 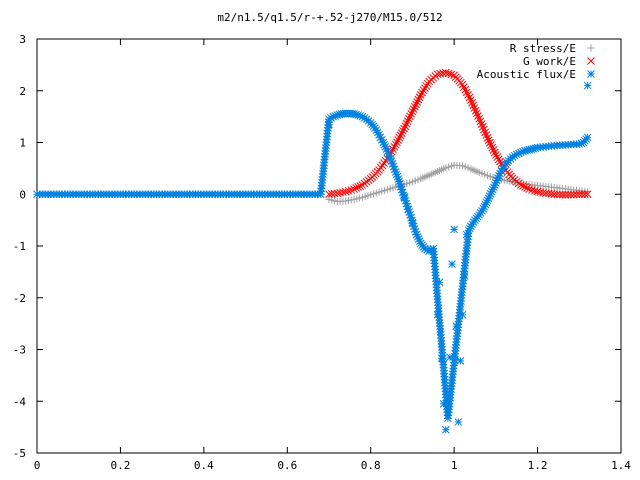 What do you see at coordinates (621, 465) in the screenshot?
I see `x-tick-label: 1.4` at bounding box center [621, 465].